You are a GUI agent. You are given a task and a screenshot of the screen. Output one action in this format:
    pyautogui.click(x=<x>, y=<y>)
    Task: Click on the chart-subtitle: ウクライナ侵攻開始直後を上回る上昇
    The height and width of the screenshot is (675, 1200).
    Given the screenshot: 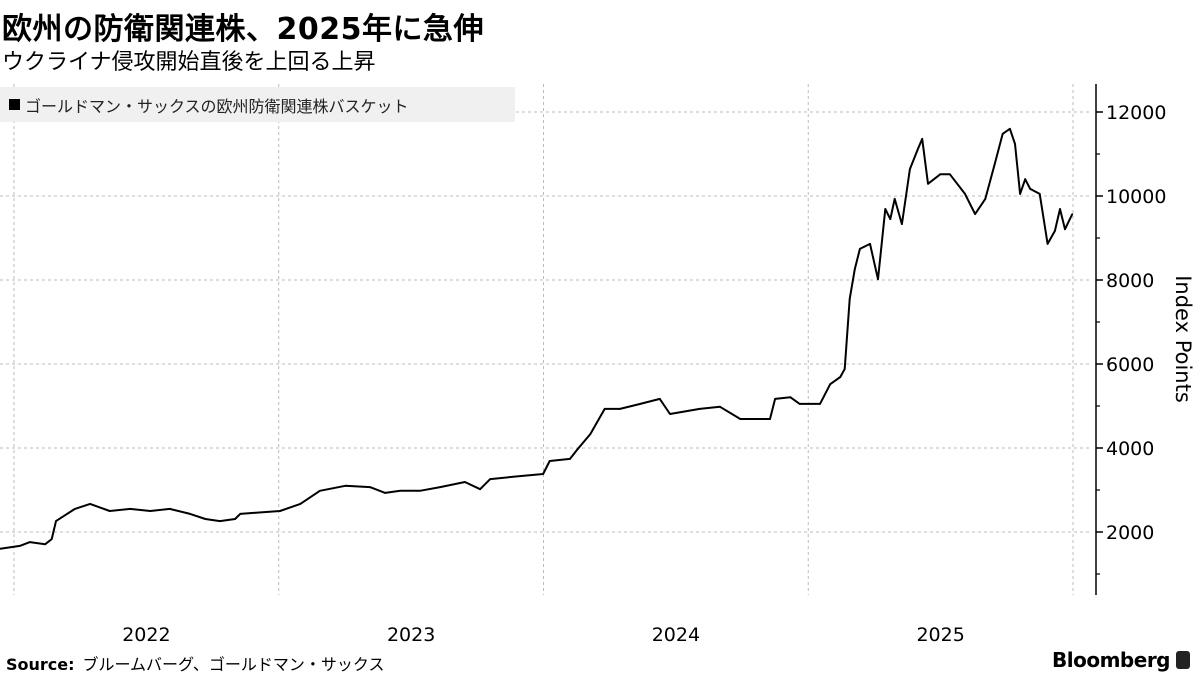 What is the action you would take?
    pyautogui.click(x=189, y=62)
    